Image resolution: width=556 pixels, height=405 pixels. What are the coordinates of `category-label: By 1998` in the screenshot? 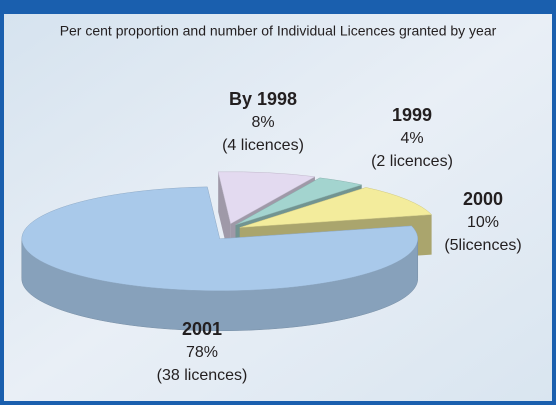 It's located at (263, 99).